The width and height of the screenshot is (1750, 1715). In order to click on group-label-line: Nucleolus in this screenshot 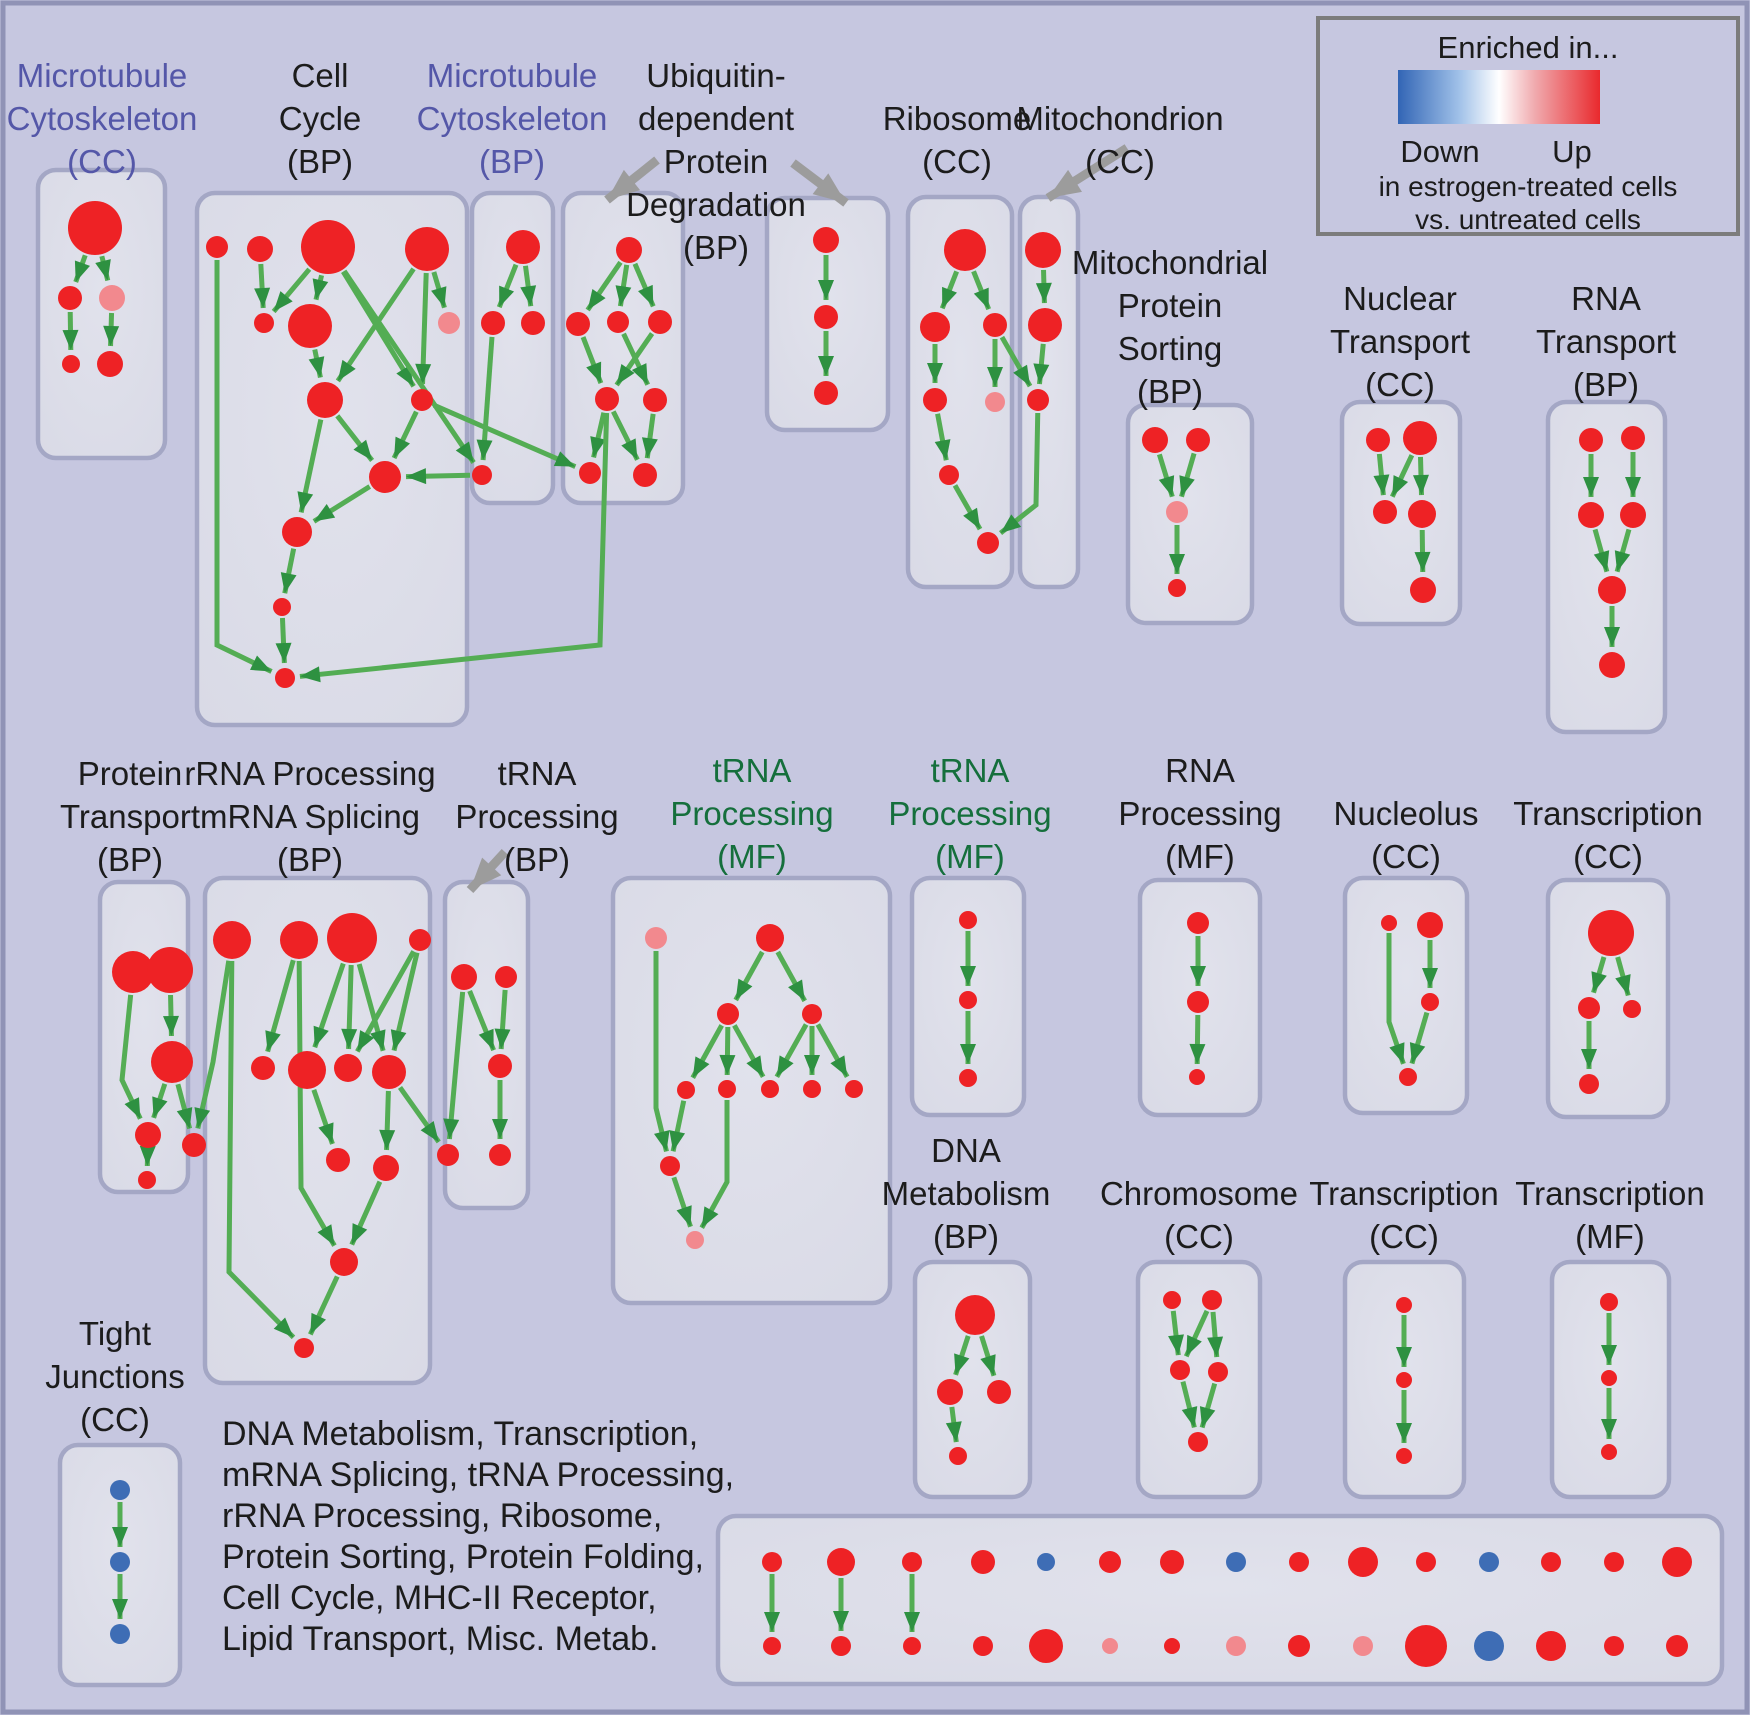, I will do `click(1406, 813)`.